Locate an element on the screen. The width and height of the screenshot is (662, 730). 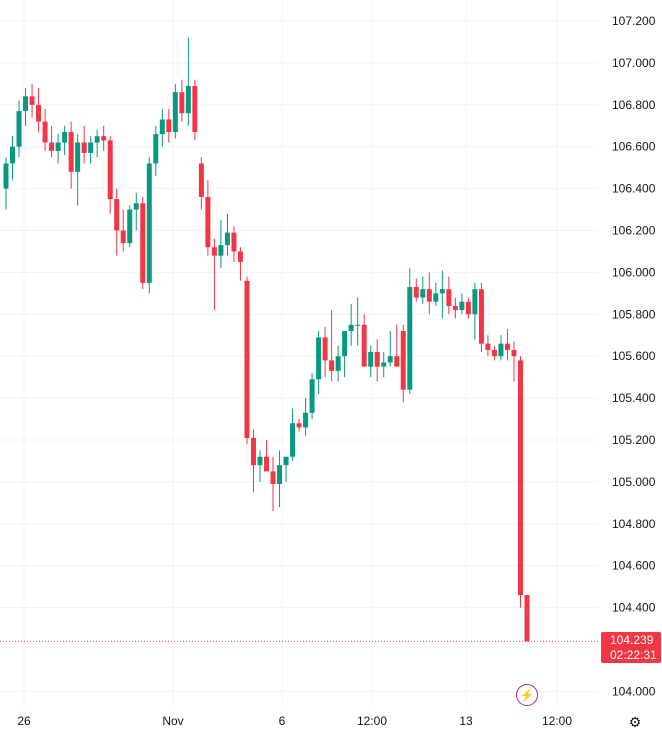
settings-gear-icon: ⚙ is located at coordinates (635, 722).